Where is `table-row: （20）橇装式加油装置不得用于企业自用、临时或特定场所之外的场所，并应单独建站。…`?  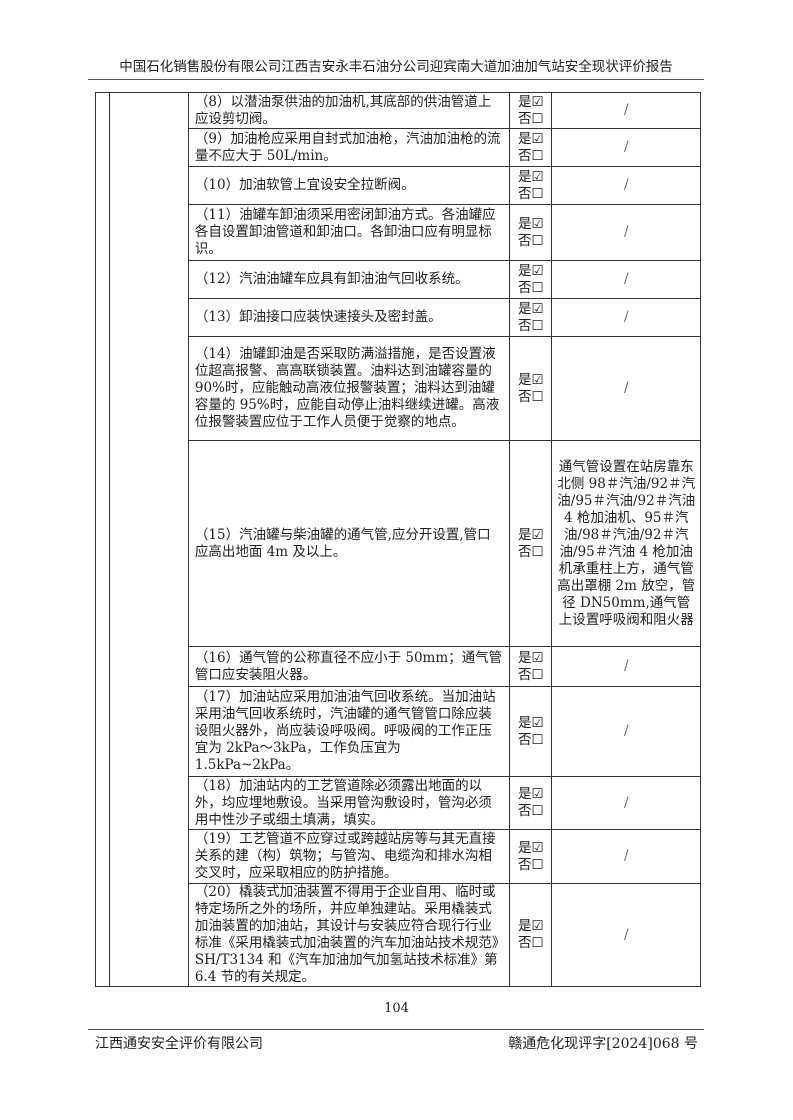
table-row: （20）橇装式加油装置不得用于企业自用、临时或特定场所之外的场所，并应单独建站。… is located at coordinates (398, 935).